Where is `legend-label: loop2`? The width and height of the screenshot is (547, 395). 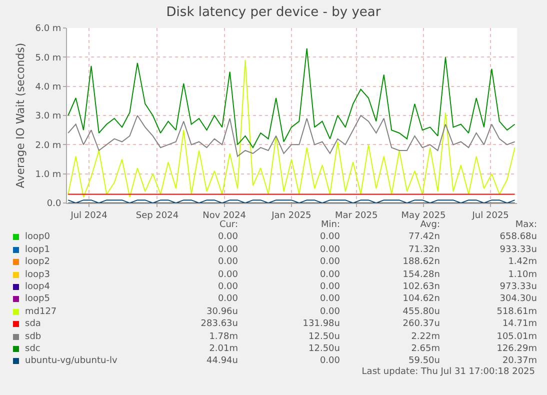
legend-label: loop2 is located at coordinates (37, 262).